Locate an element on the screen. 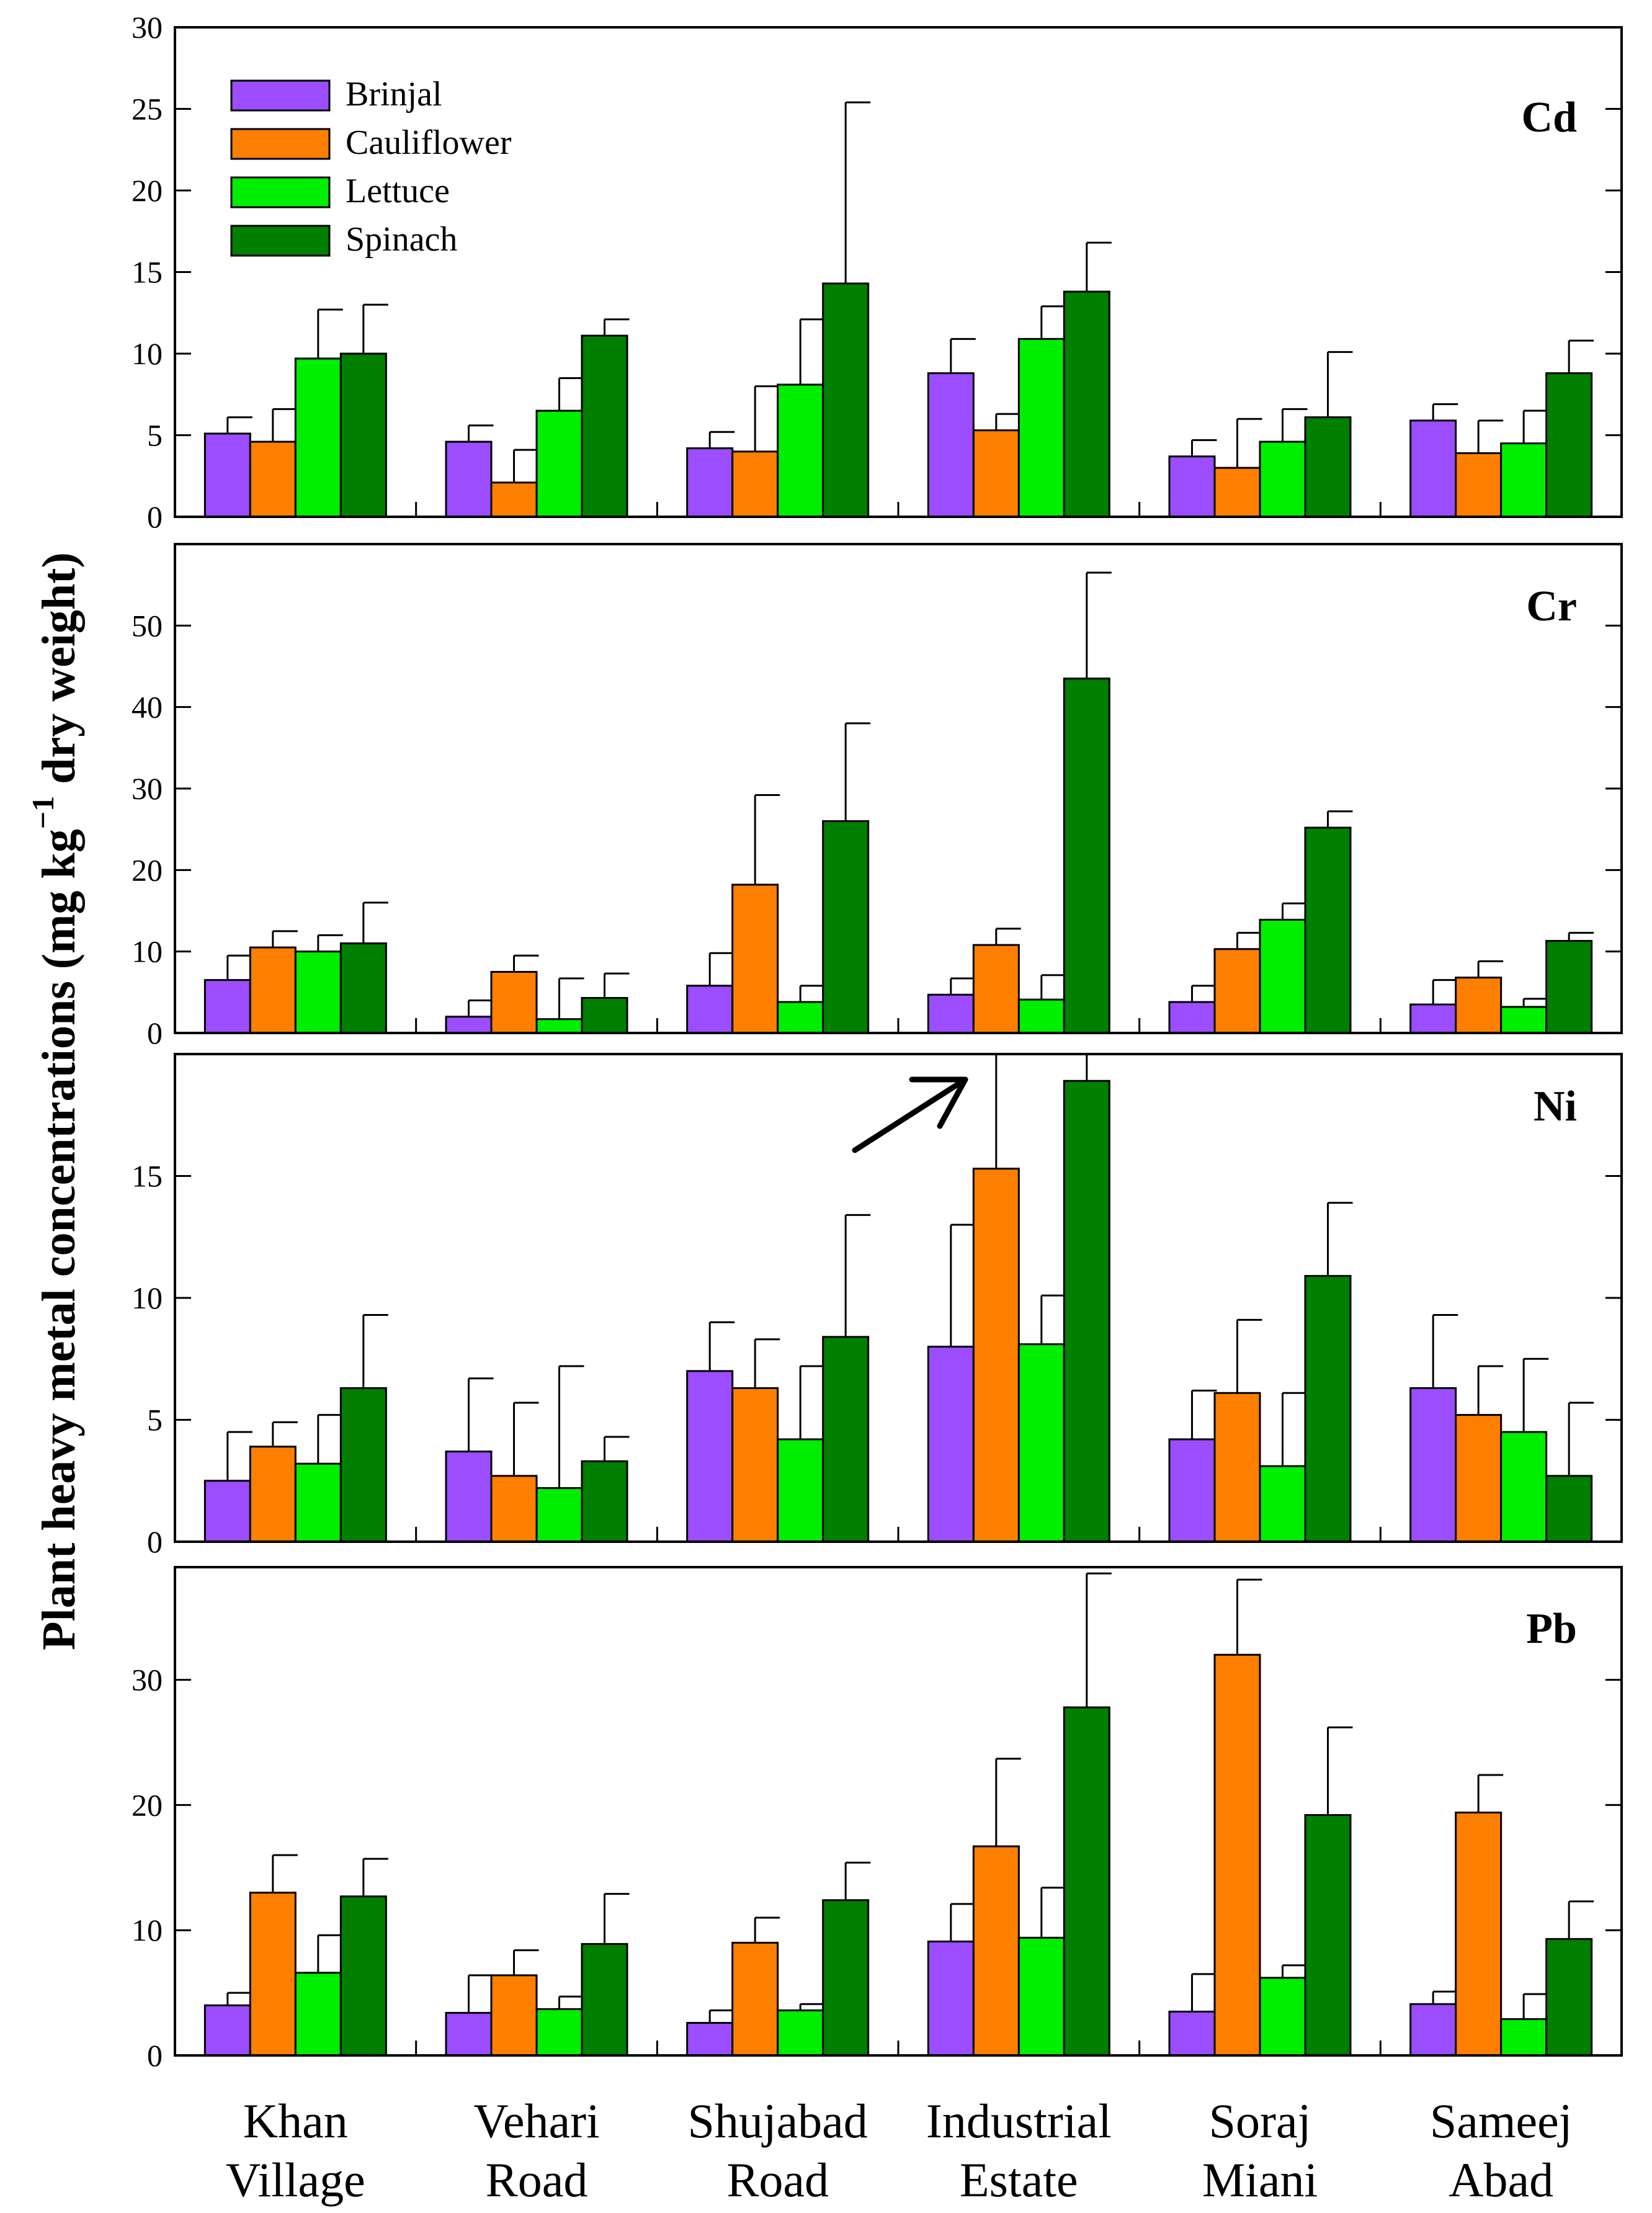  y-tick-label: 50 is located at coordinates (147, 625).